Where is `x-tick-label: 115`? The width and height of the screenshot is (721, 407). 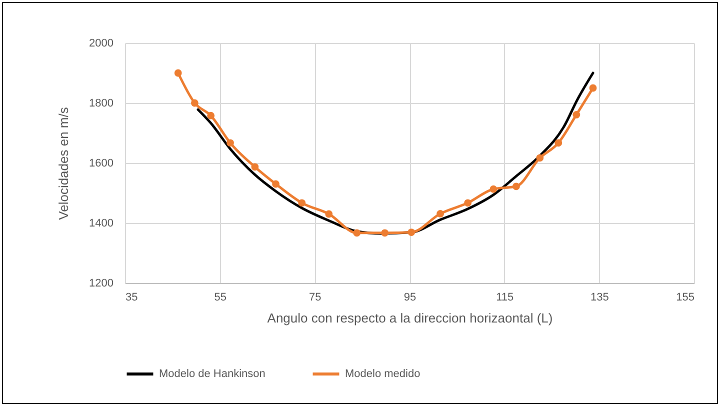 x-tick-label: 115 is located at coordinates (505, 298).